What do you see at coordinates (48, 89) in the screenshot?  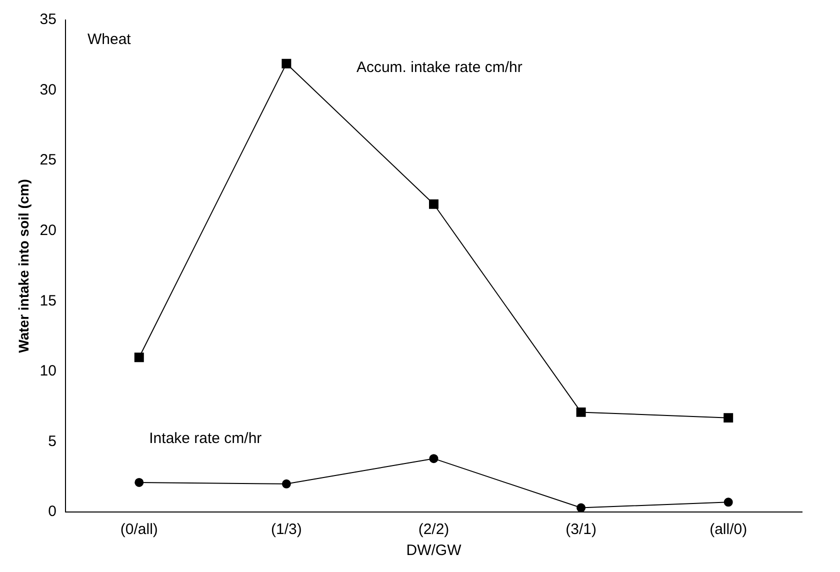 I see `y-tick-label: 30` at bounding box center [48, 89].